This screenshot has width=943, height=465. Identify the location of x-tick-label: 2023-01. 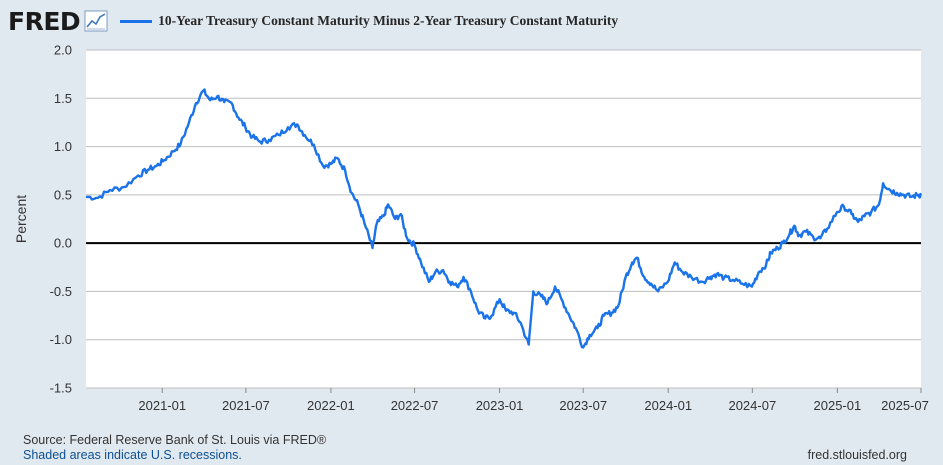
(500, 405).